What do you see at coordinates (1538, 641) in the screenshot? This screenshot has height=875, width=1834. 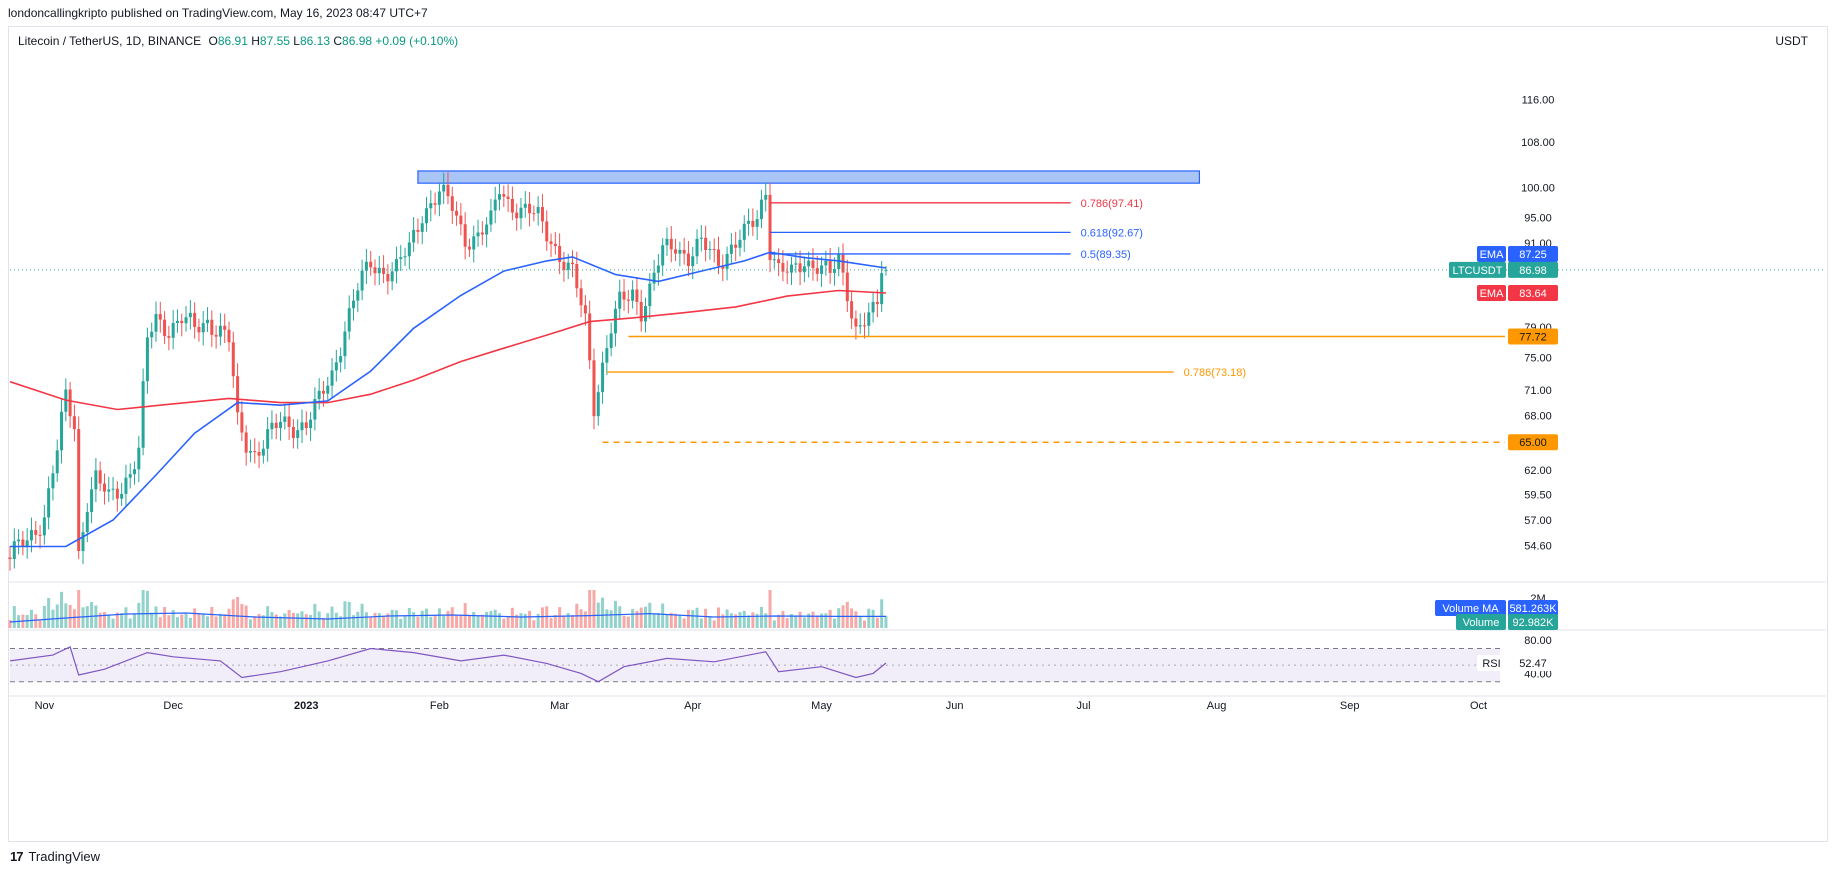 I see `rsi-tick-label: 80.00` at bounding box center [1538, 641].